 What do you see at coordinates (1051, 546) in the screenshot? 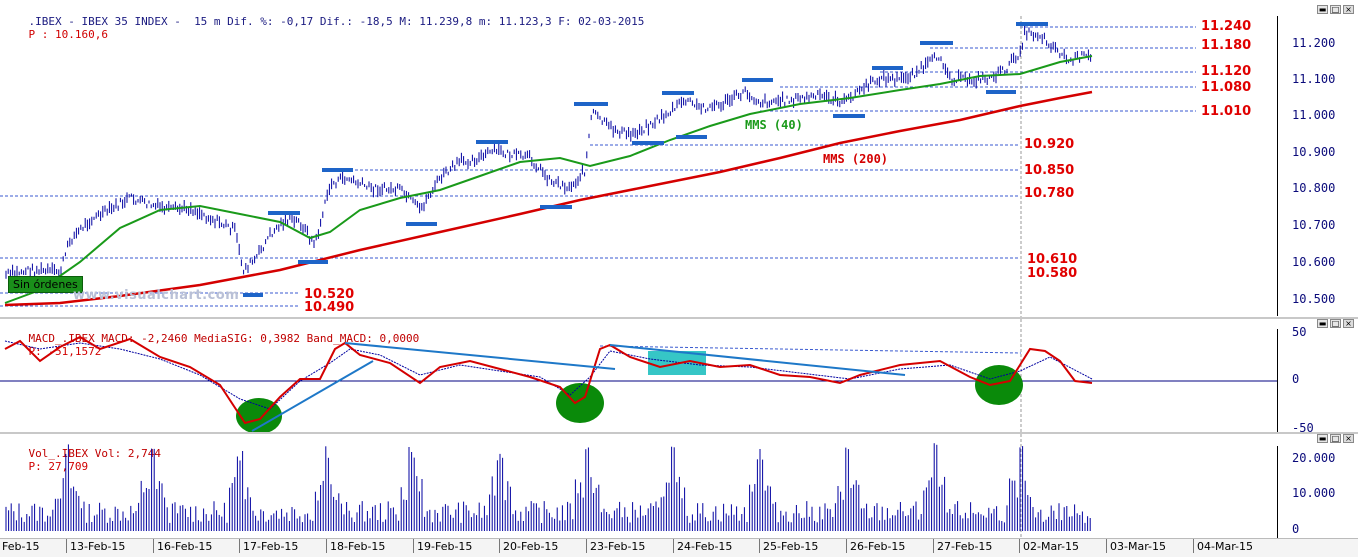
I see `date-label: 02-Mar-15` at bounding box center [1051, 546].